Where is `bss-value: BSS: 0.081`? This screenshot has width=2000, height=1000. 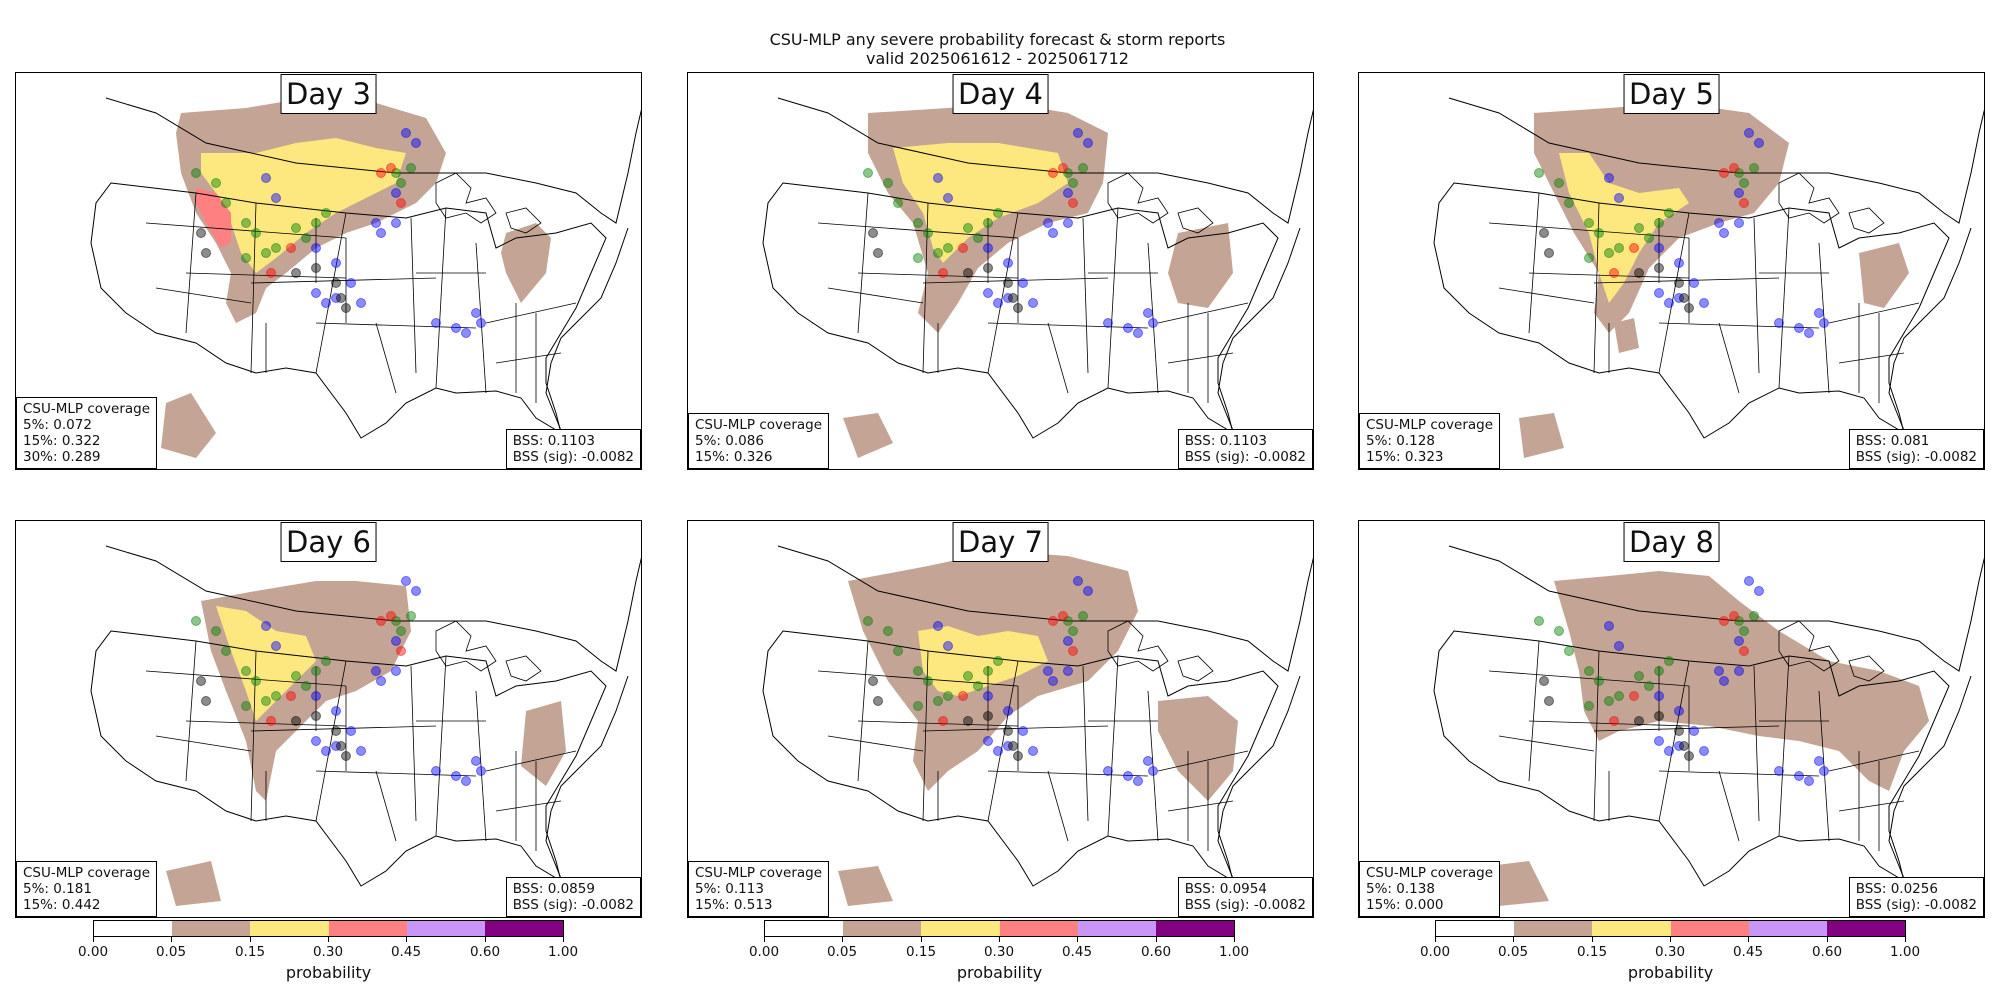 bss-value: BSS: 0.081 is located at coordinates (1892, 441).